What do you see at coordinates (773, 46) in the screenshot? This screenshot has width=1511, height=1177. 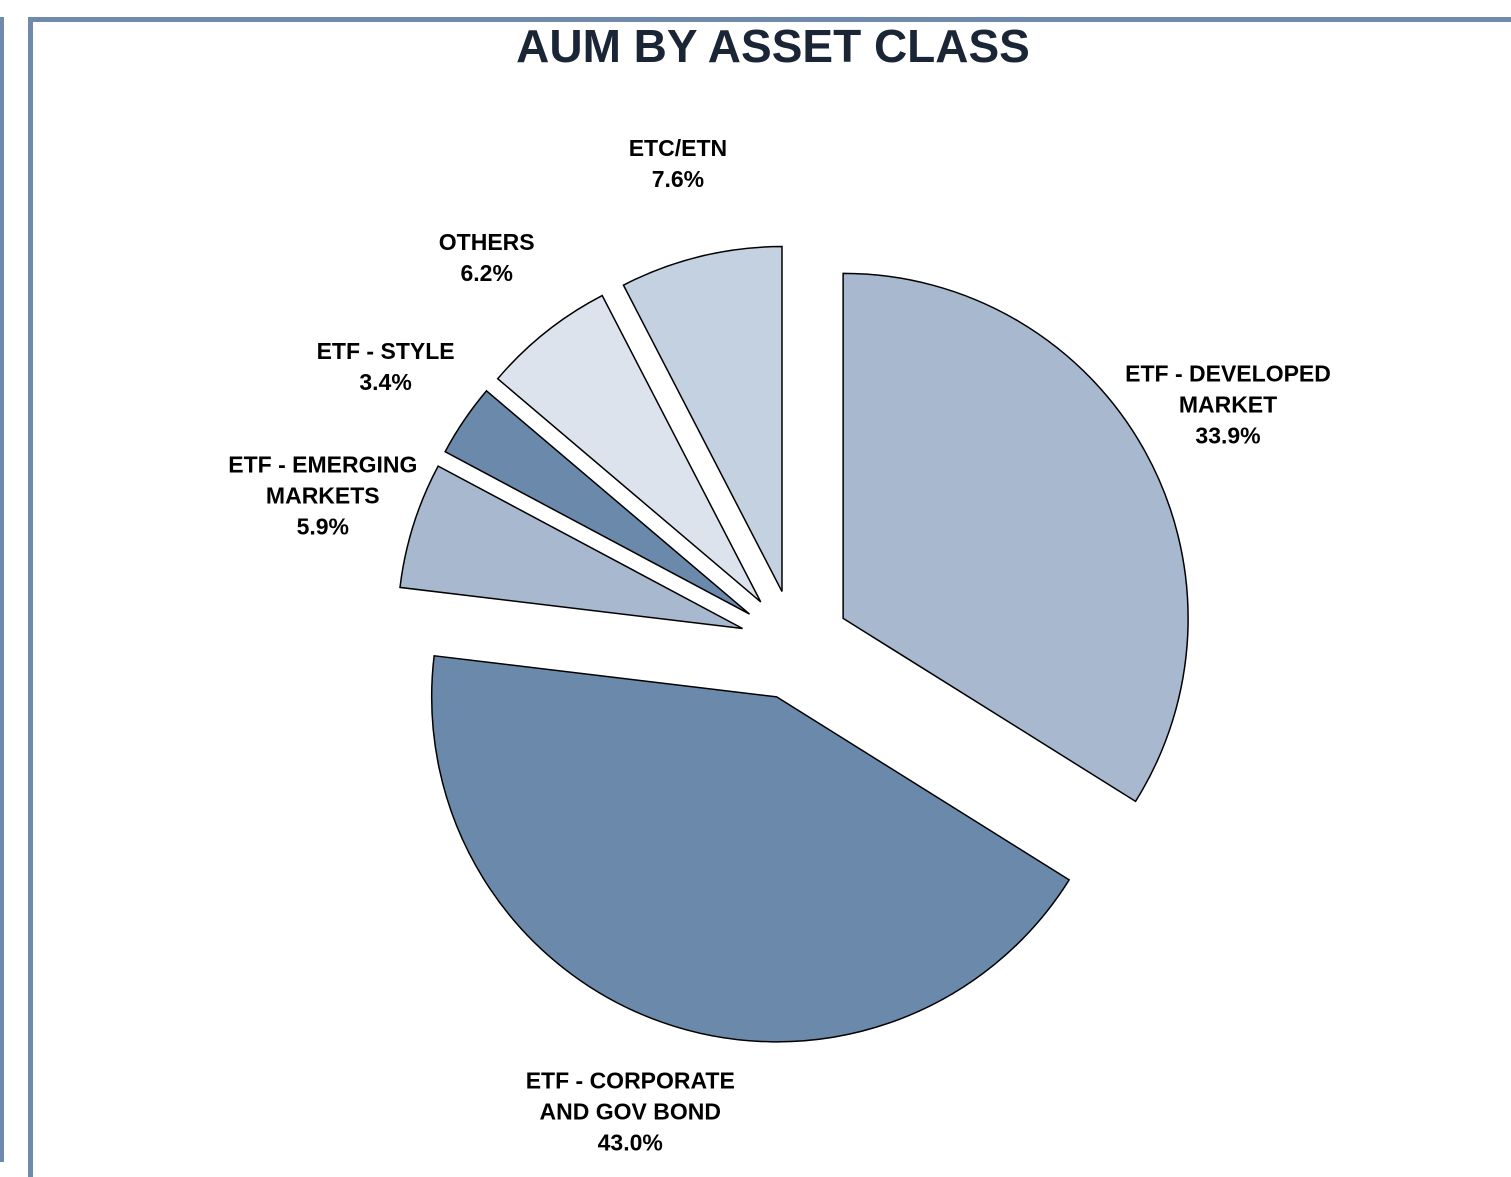 I see `chart-title: AUM BY ASSET CLASS` at bounding box center [773, 46].